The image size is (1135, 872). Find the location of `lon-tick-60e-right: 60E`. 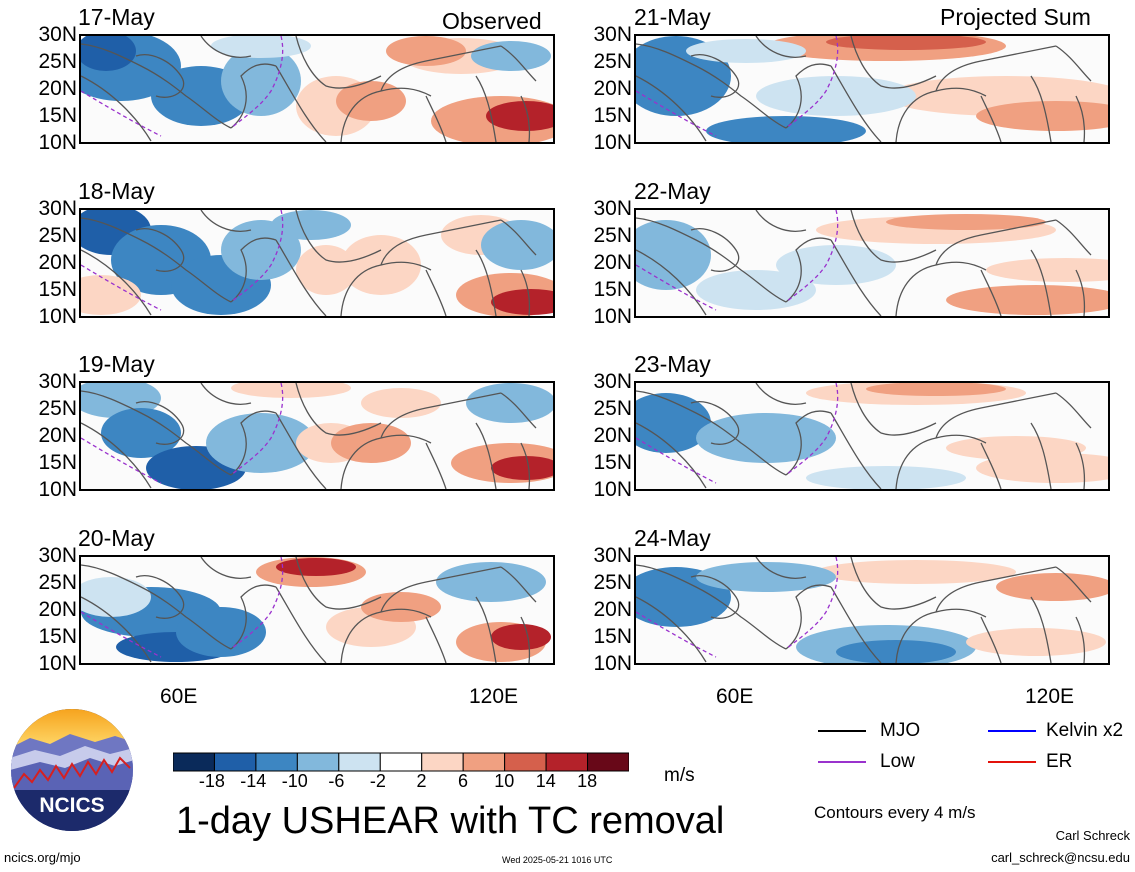

lon-tick-60e-right: 60E is located at coordinates (735, 696).